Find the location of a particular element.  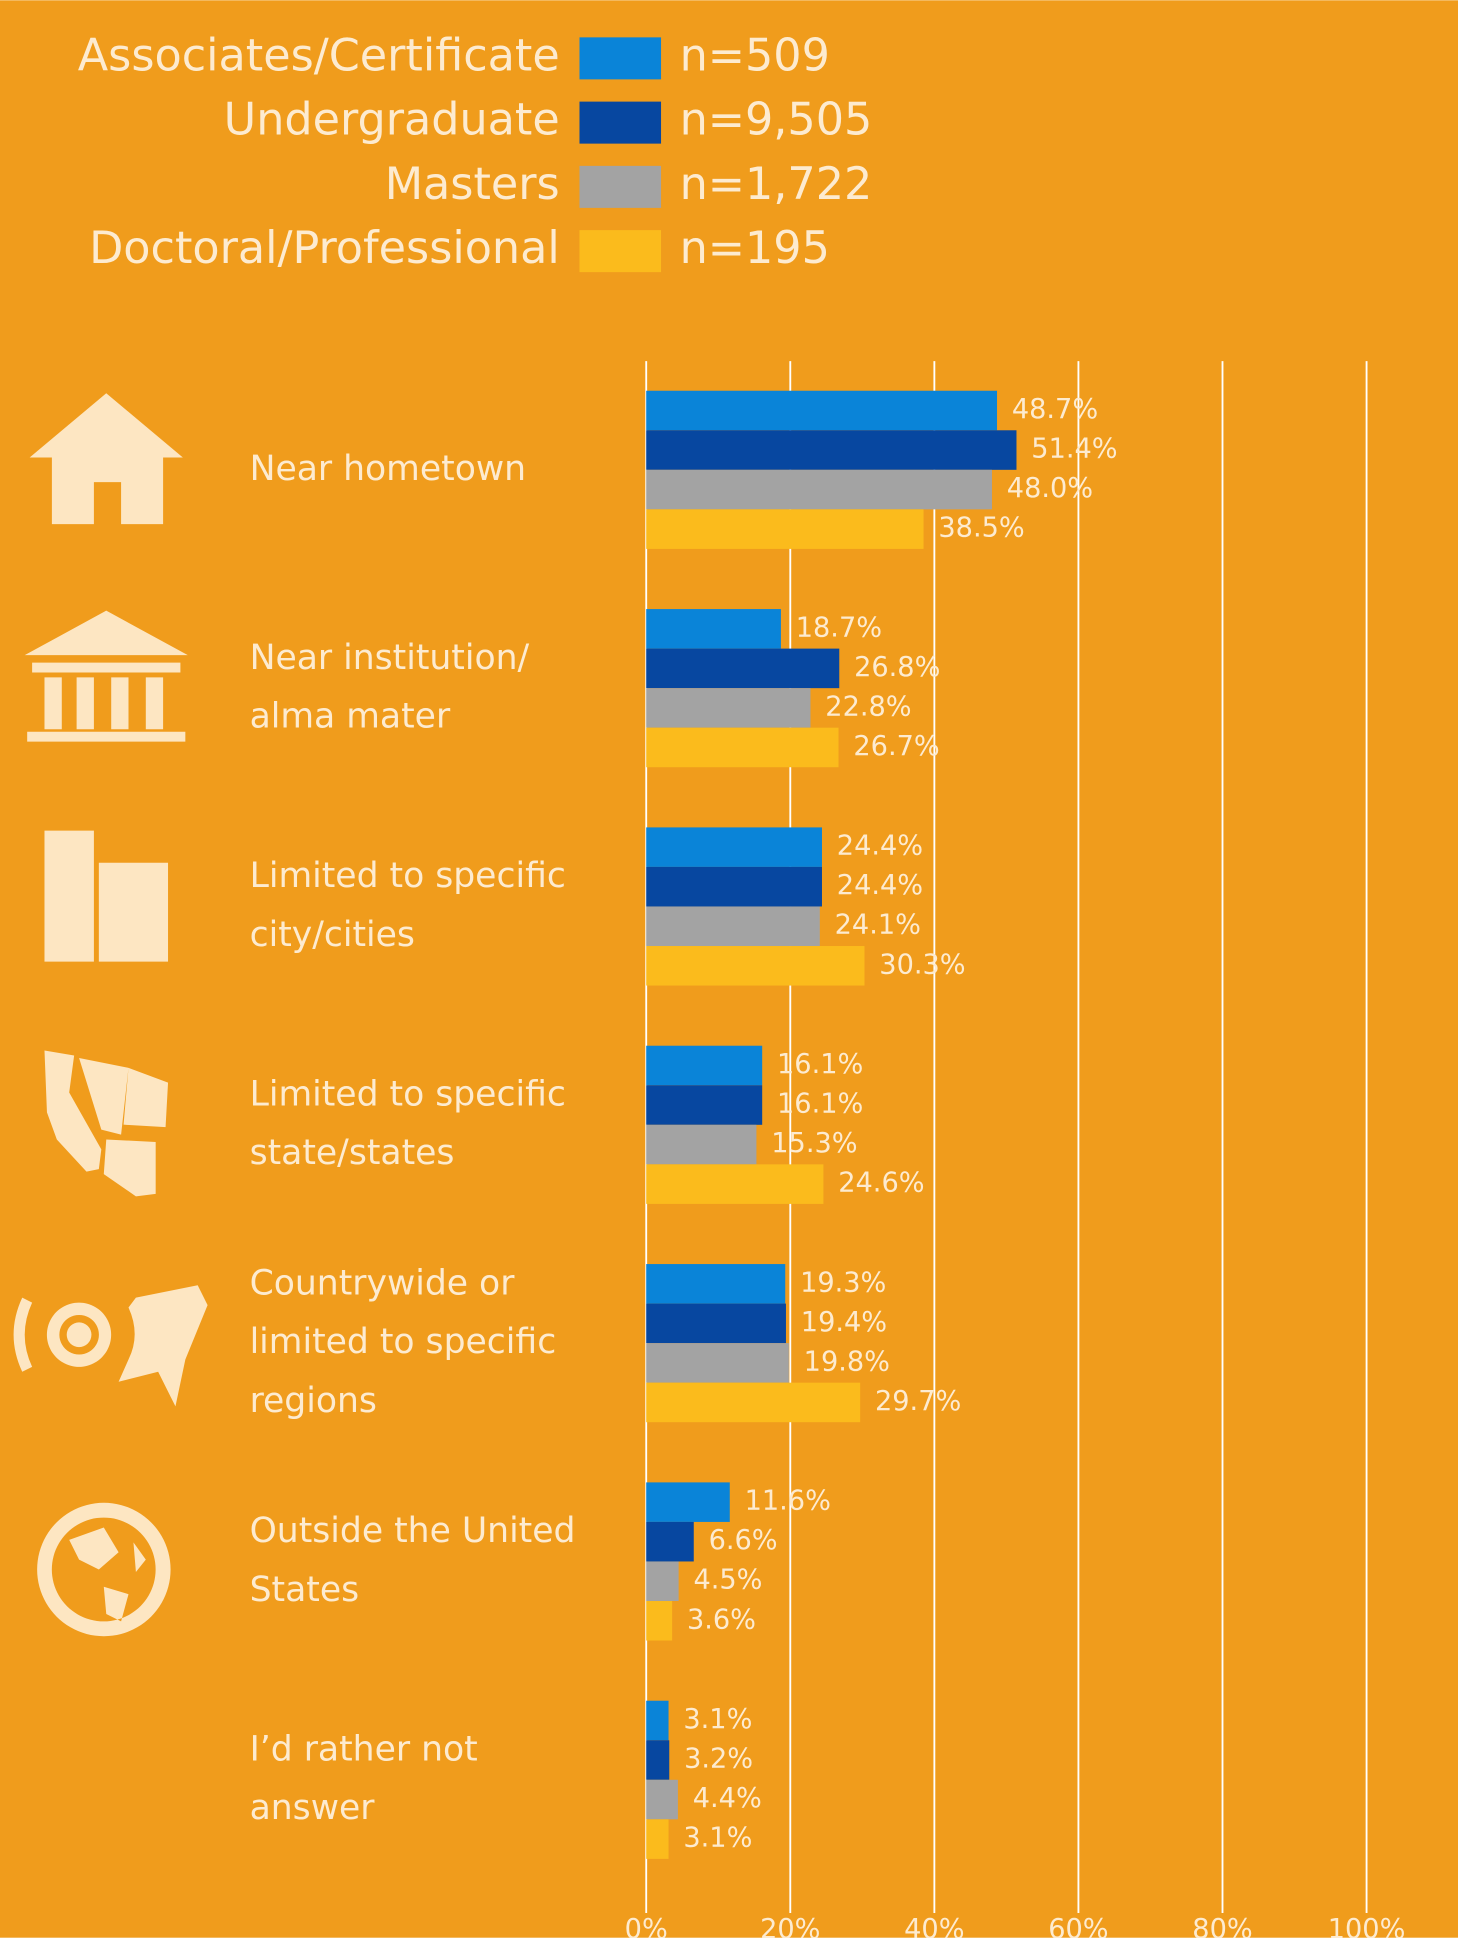

states-icon is located at coordinates (106, 1123).